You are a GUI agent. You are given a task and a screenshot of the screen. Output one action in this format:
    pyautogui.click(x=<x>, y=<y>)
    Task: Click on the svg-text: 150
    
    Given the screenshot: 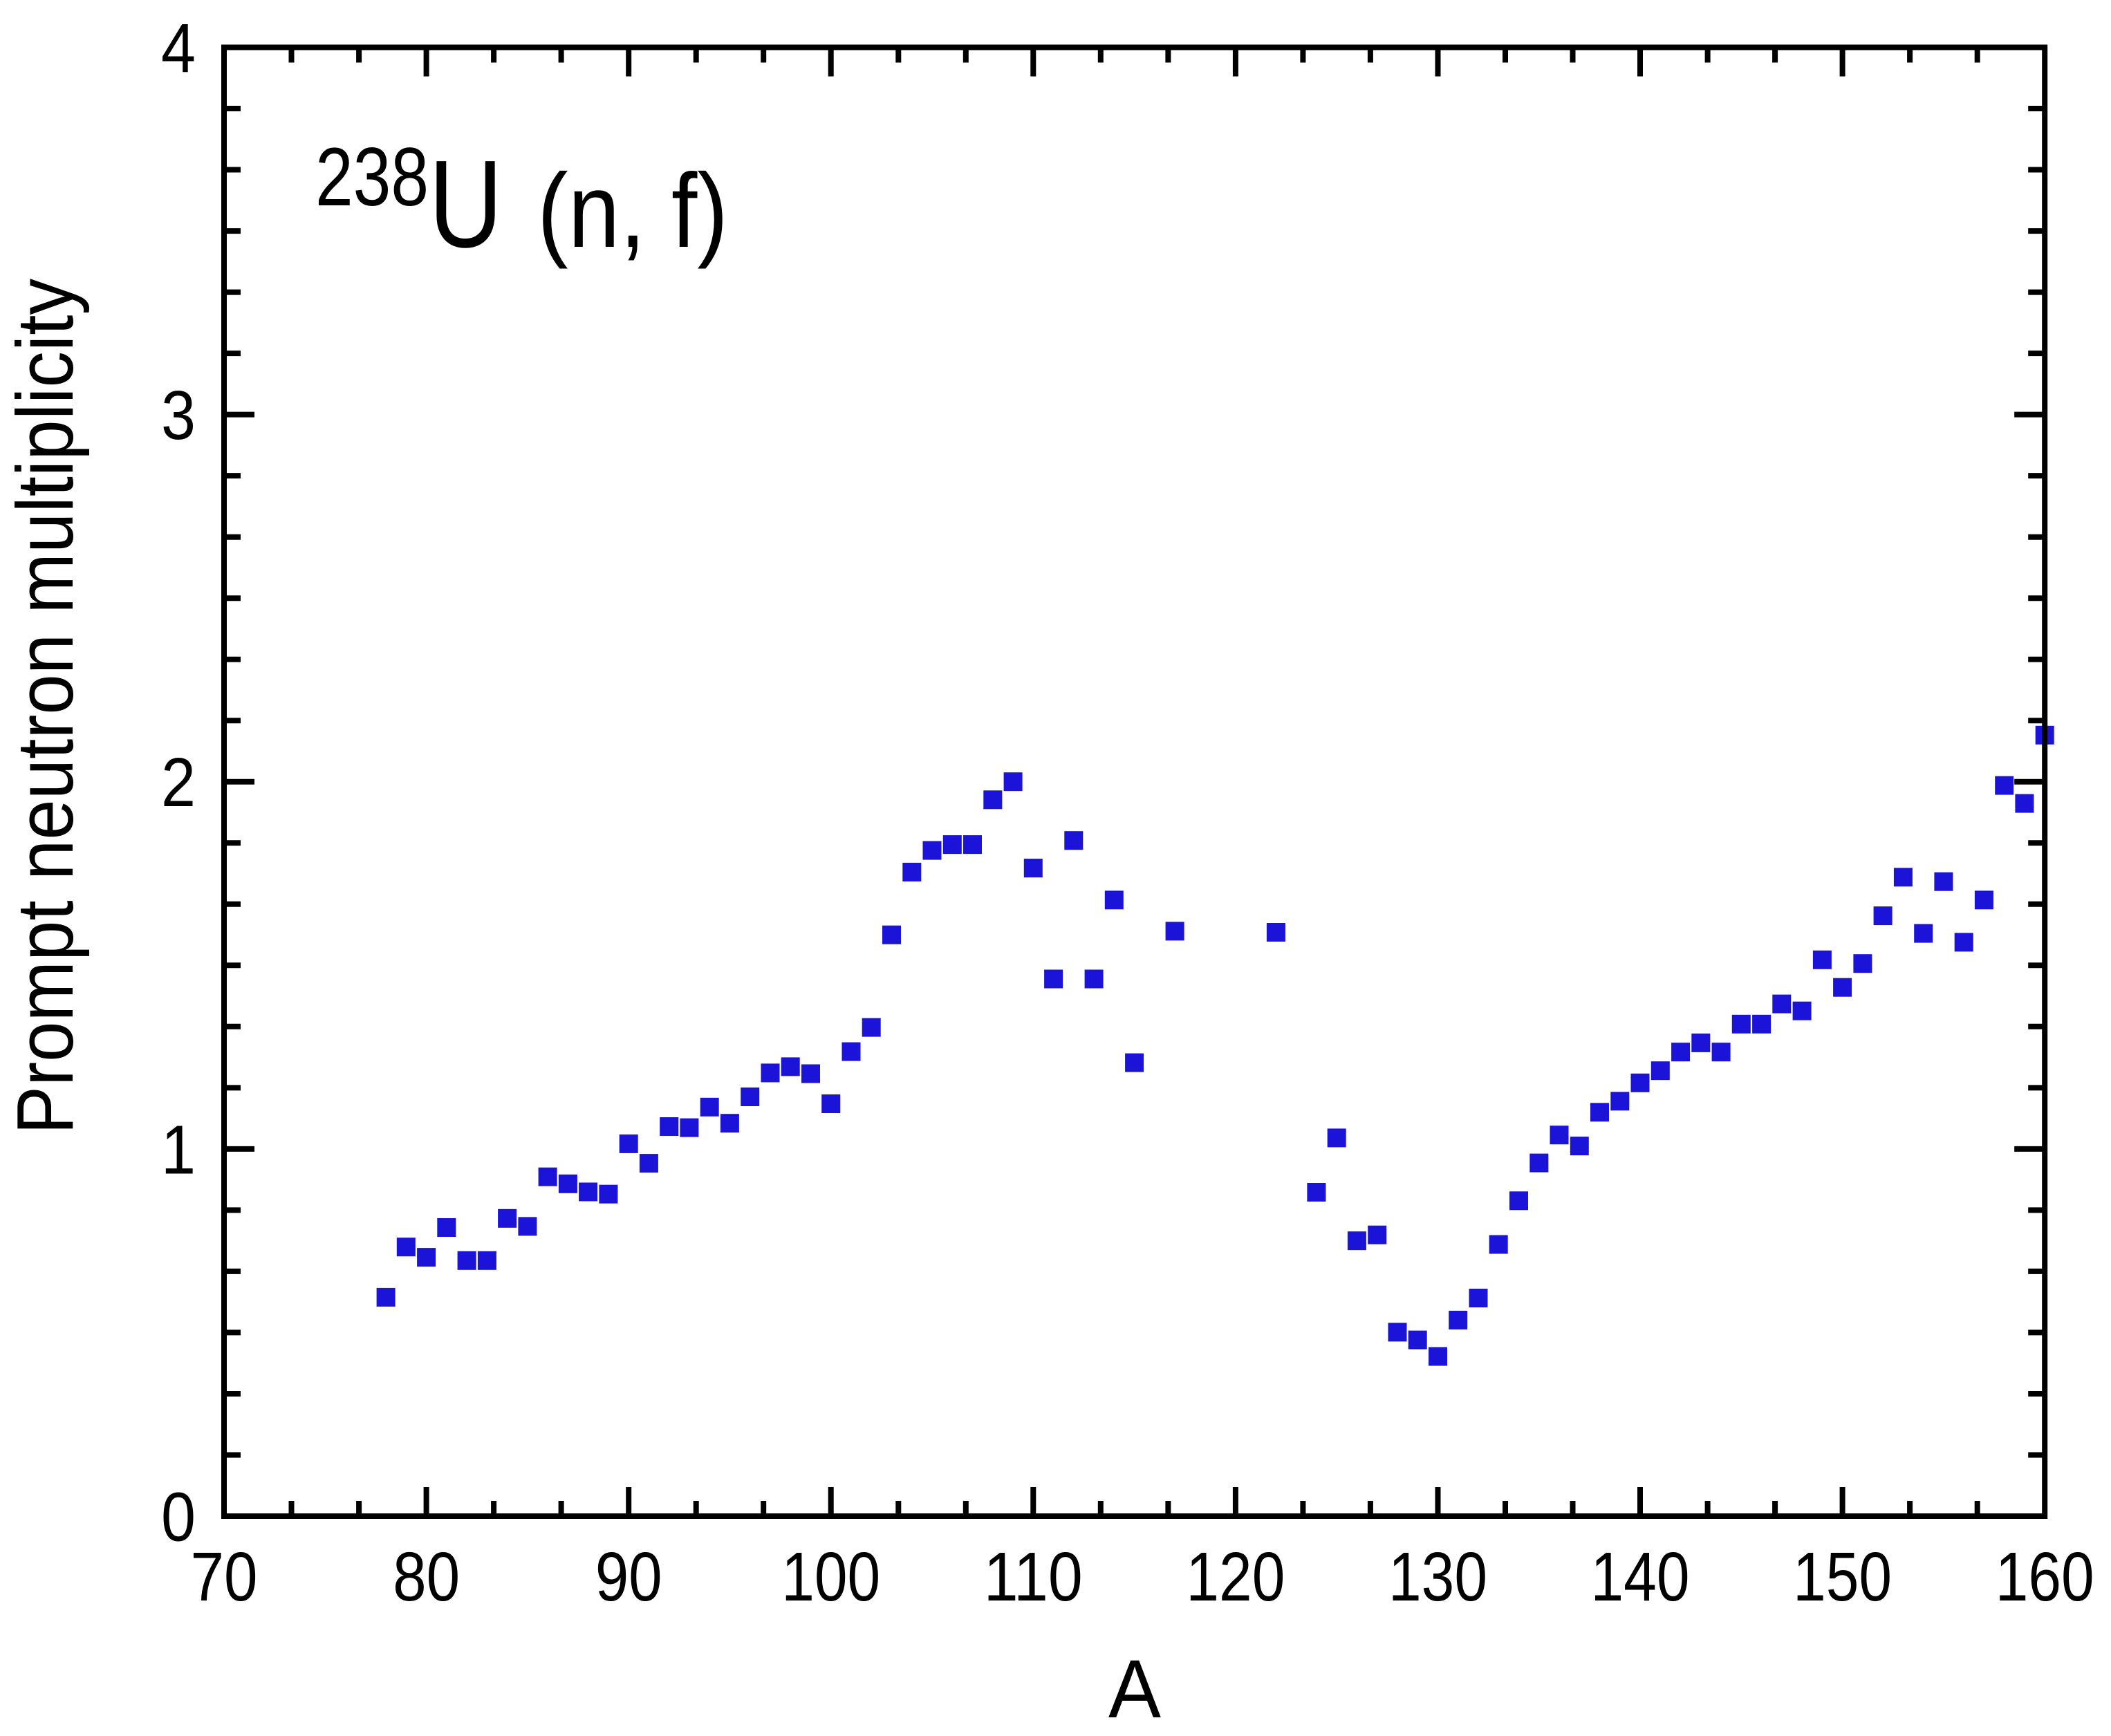 What is the action you would take?
    pyautogui.click(x=1842, y=1577)
    